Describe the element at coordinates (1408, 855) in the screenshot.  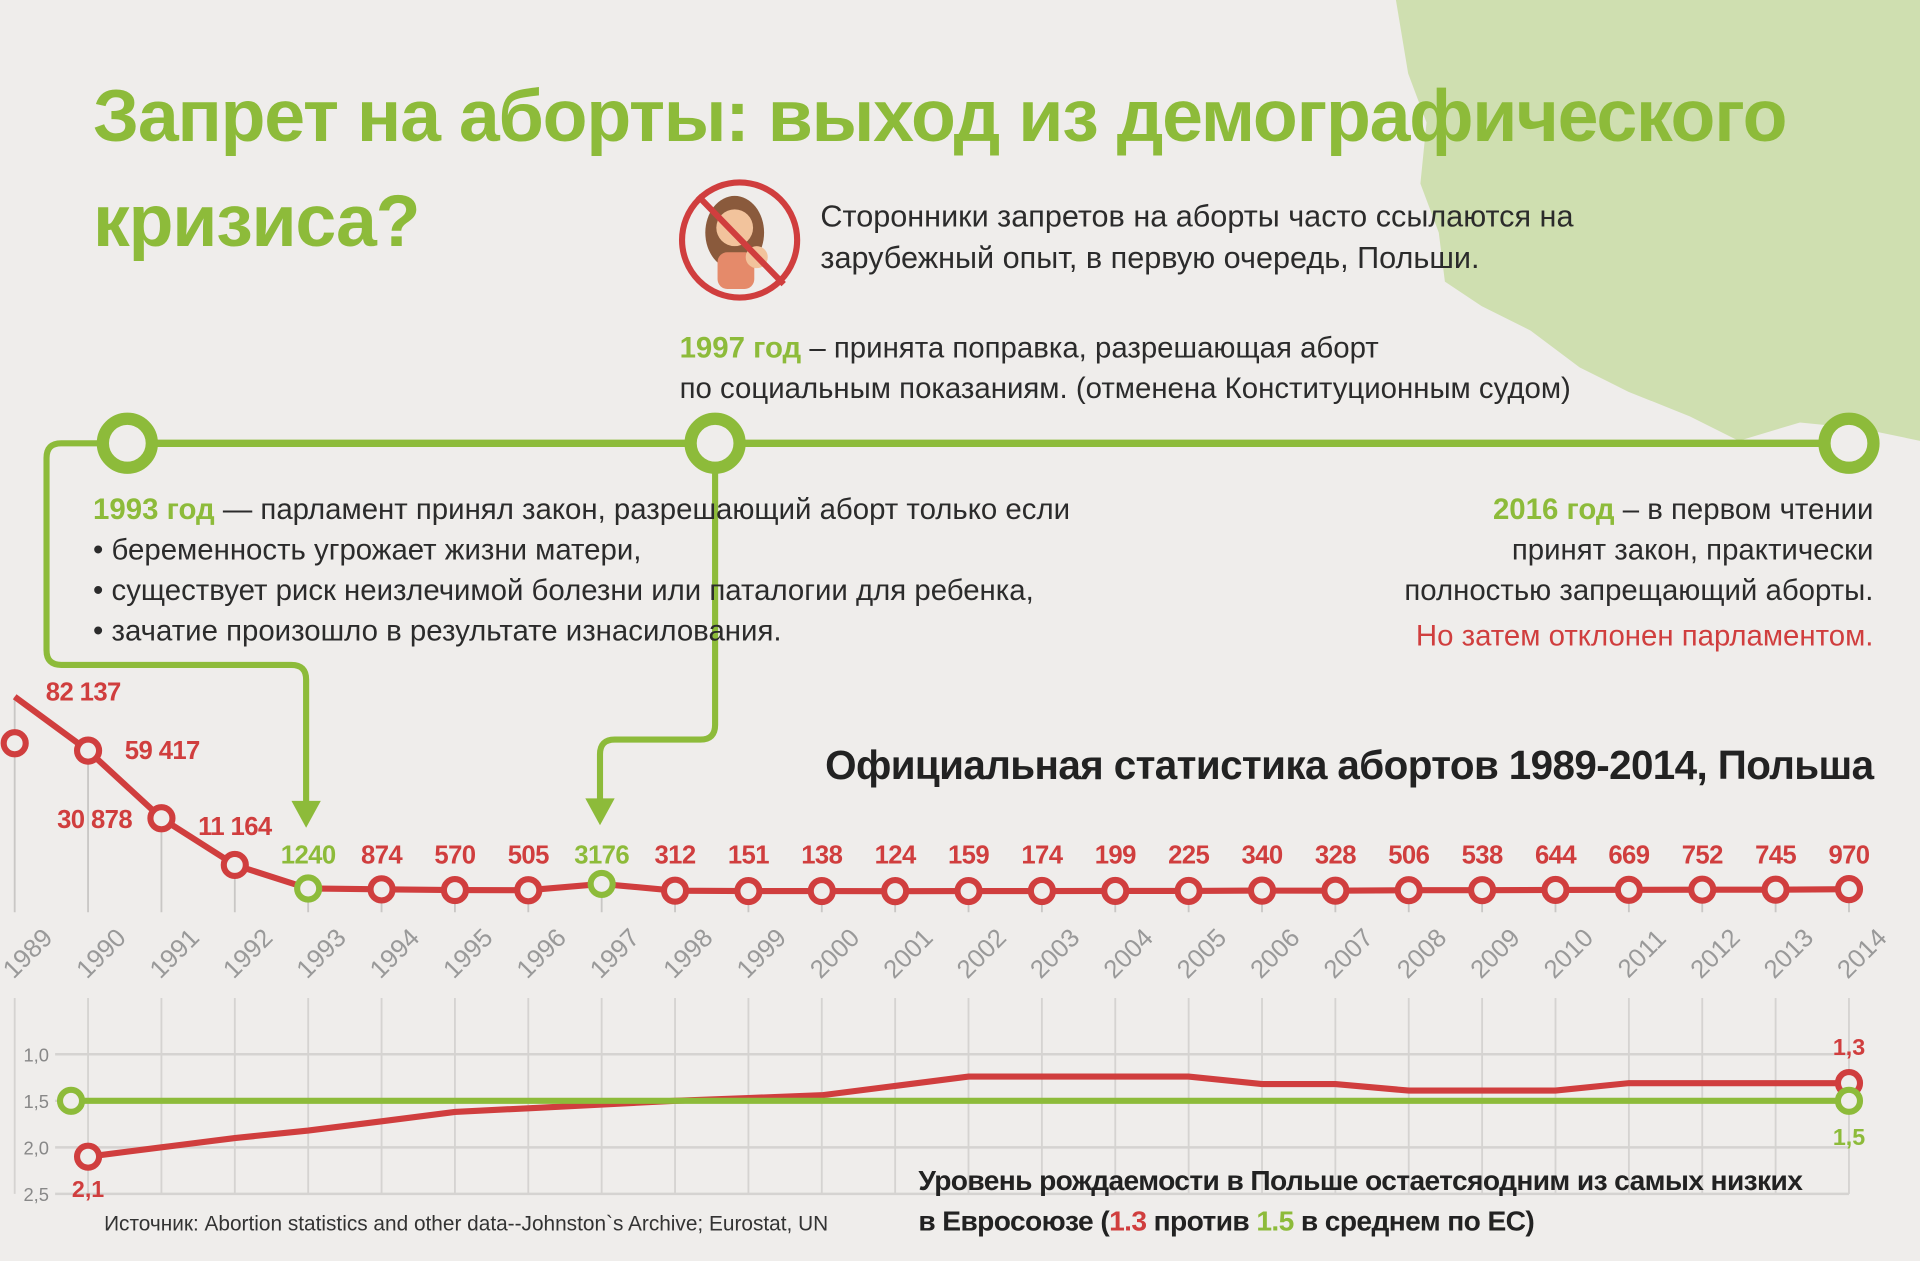
I see `data-label: 506` at that location.